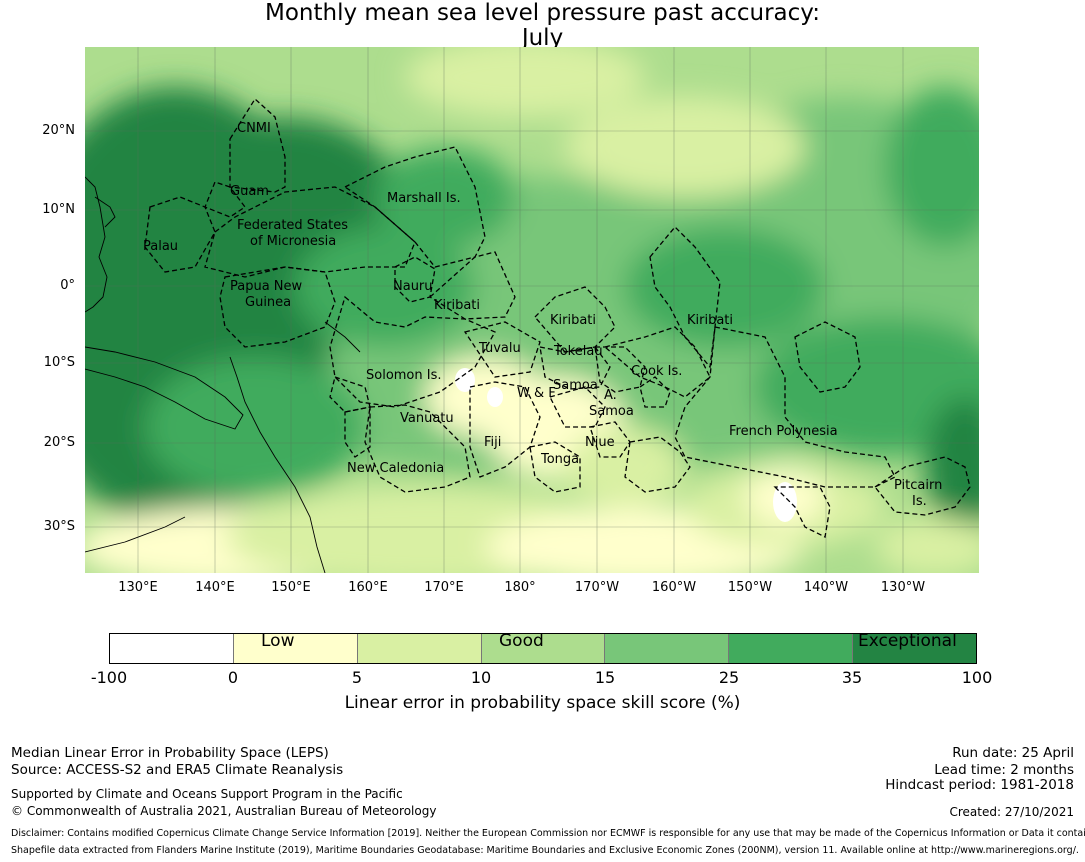 This screenshot has width=1085, height=862. What do you see at coordinates (575, 385) in the screenshot?
I see `region-label-samoa: Samoa` at bounding box center [575, 385].